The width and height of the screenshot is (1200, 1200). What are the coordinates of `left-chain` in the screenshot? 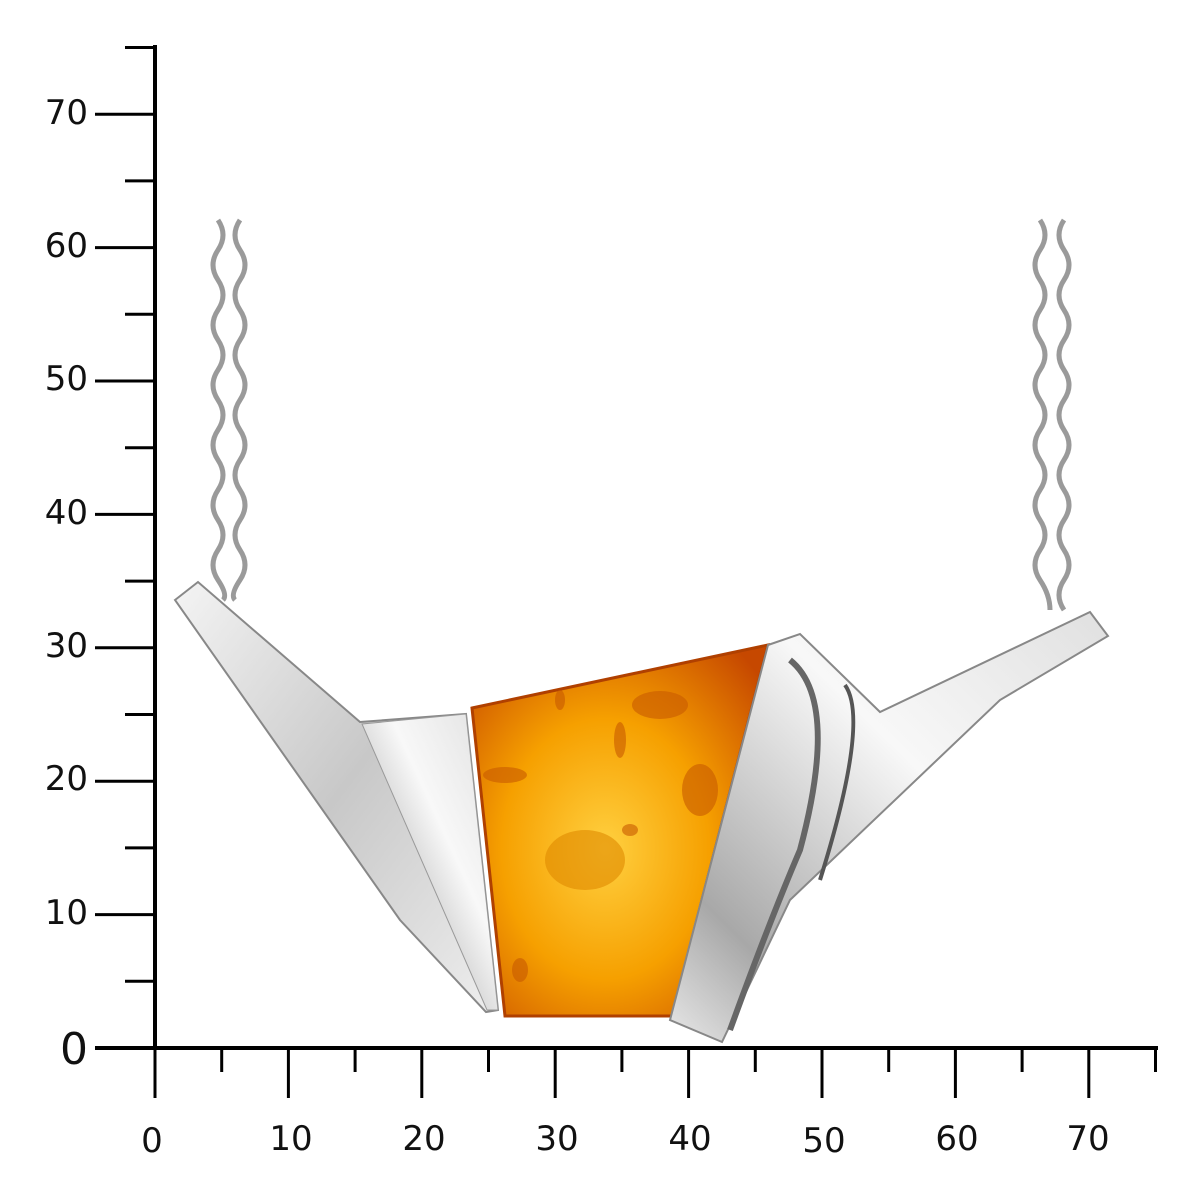 It's located at (229, 410).